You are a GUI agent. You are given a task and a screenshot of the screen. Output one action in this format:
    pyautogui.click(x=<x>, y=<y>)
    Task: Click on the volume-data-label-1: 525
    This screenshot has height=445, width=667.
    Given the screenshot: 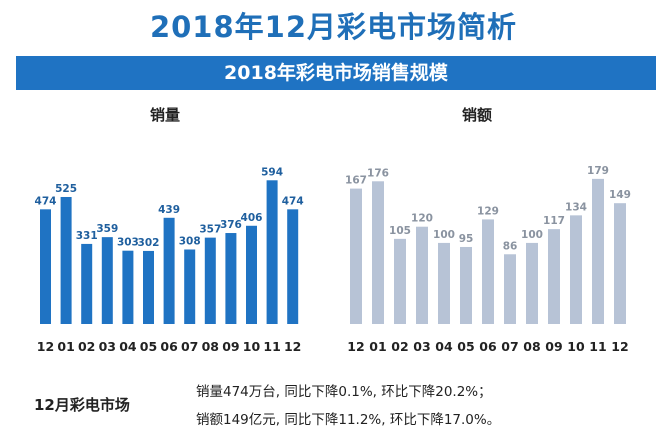 What is the action you would take?
    pyautogui.click(x=66, y=189)
    